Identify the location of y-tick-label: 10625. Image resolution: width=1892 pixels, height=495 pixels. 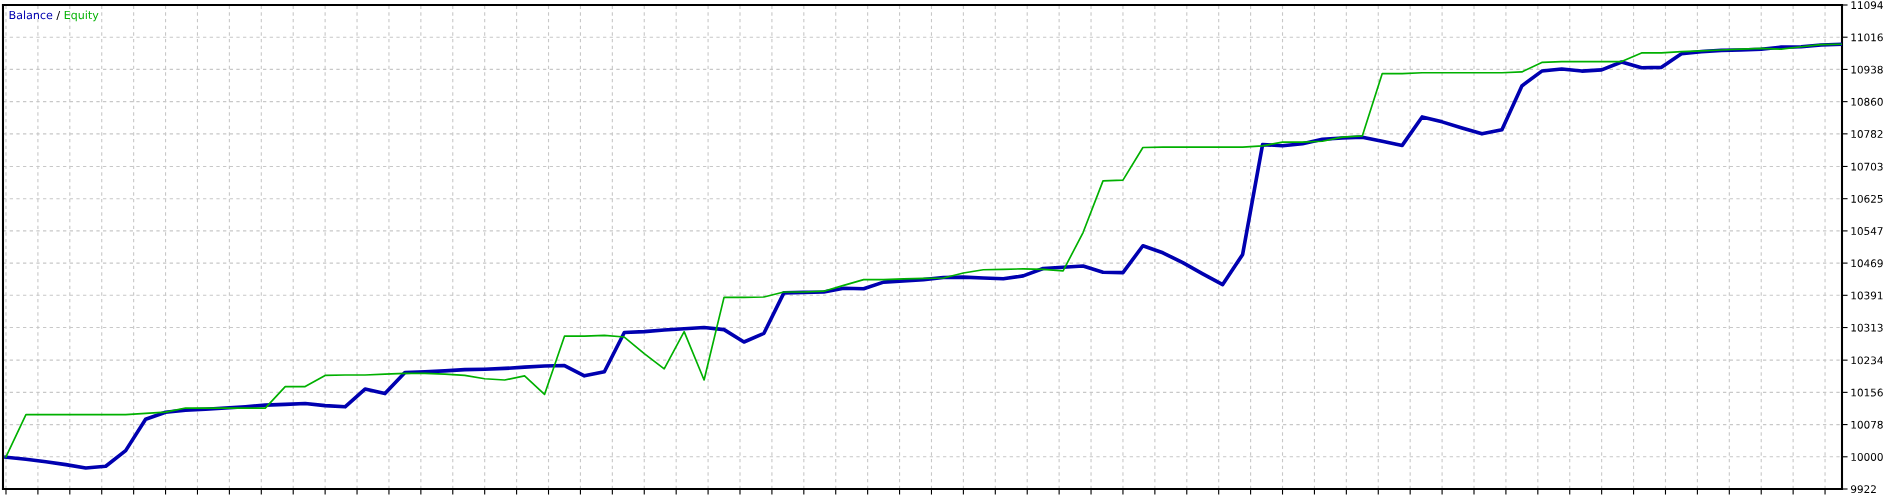
(1867, 198).